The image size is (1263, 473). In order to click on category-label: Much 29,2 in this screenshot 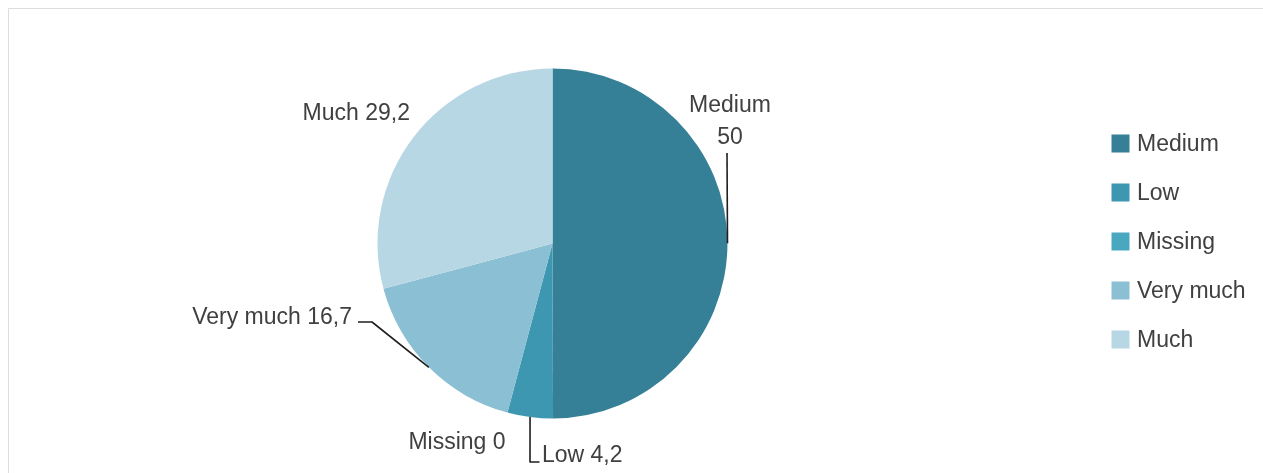, I will do `click(356, 112)`.